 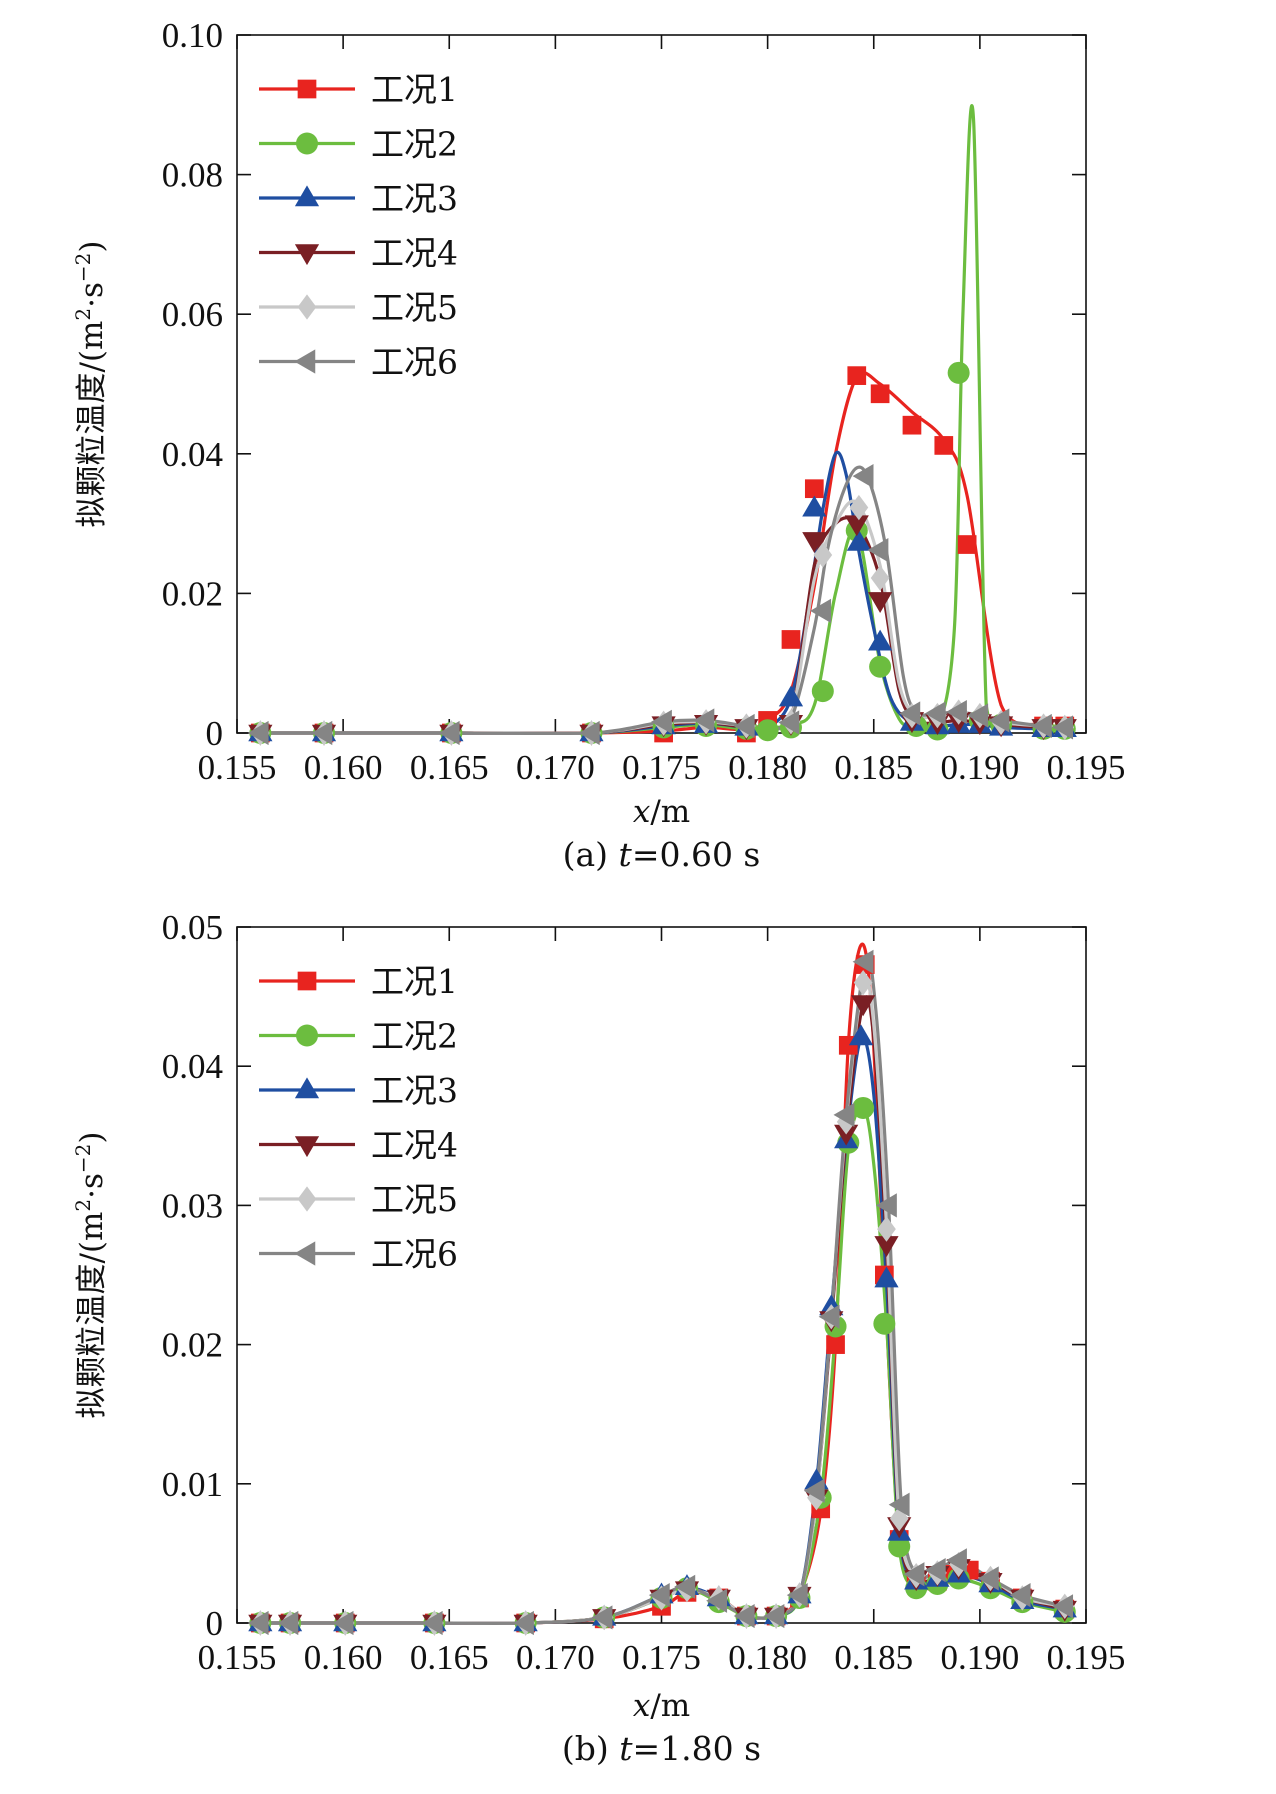 What do you see at coordinates (192, 1345) in the screenshot?
I see `y-tick-label: 0.02` at bounding box center [192, 1345].